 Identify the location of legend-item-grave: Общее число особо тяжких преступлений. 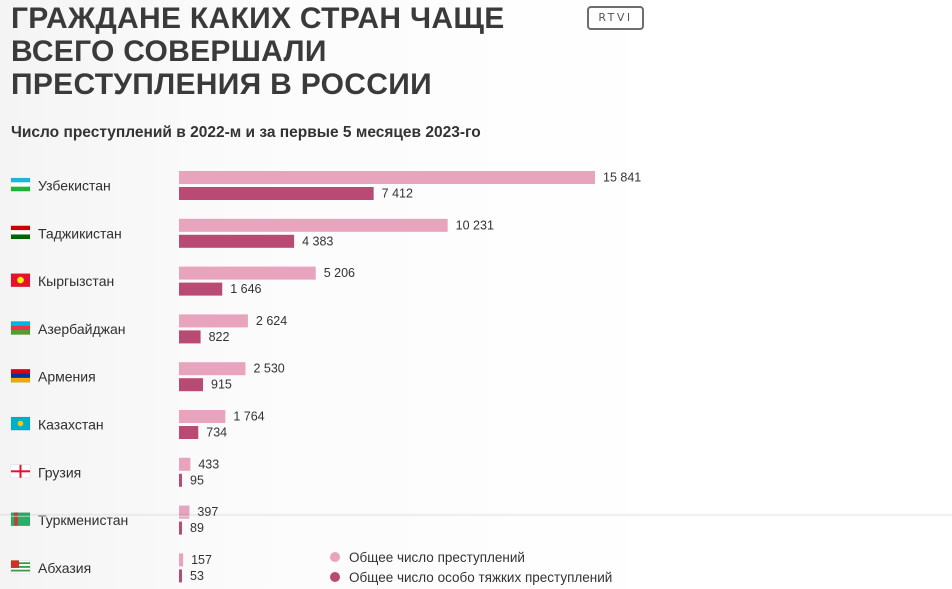
(471, 577).